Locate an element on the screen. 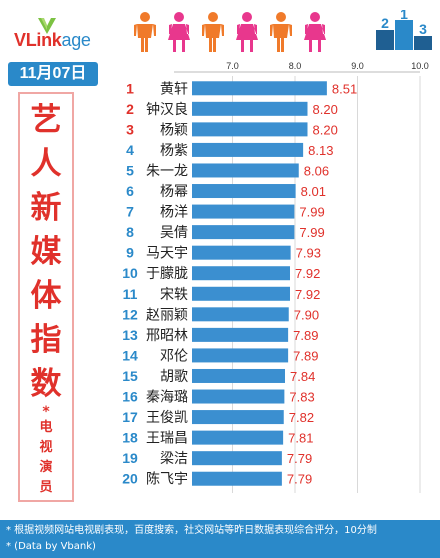 The height and width of the screenshot is (558, 440). podium-icon: 2 1 3 is located at coordinates (404, 30).